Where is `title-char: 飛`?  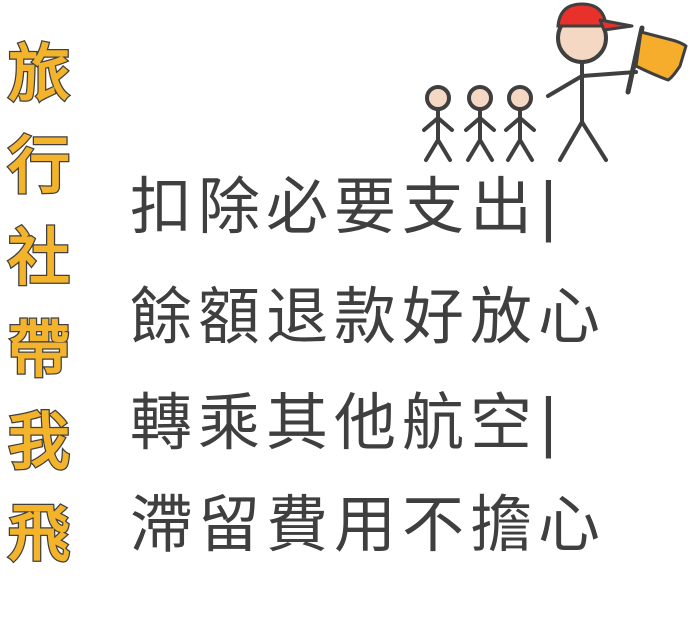 title-char: 飛 is located at coordinates (39, 534).